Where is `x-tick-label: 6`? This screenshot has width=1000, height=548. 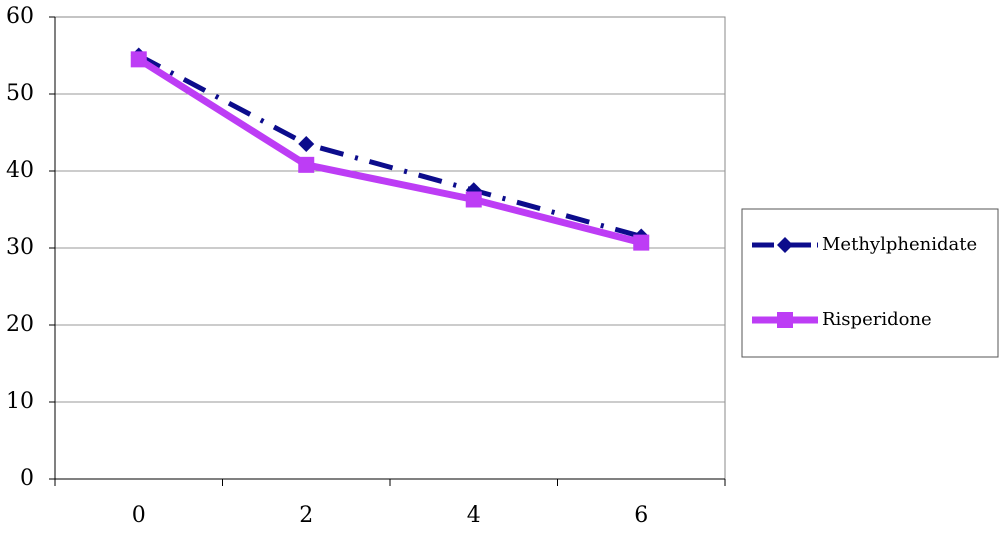 x-tick-label: 6 is located at coordinates (641, 515).